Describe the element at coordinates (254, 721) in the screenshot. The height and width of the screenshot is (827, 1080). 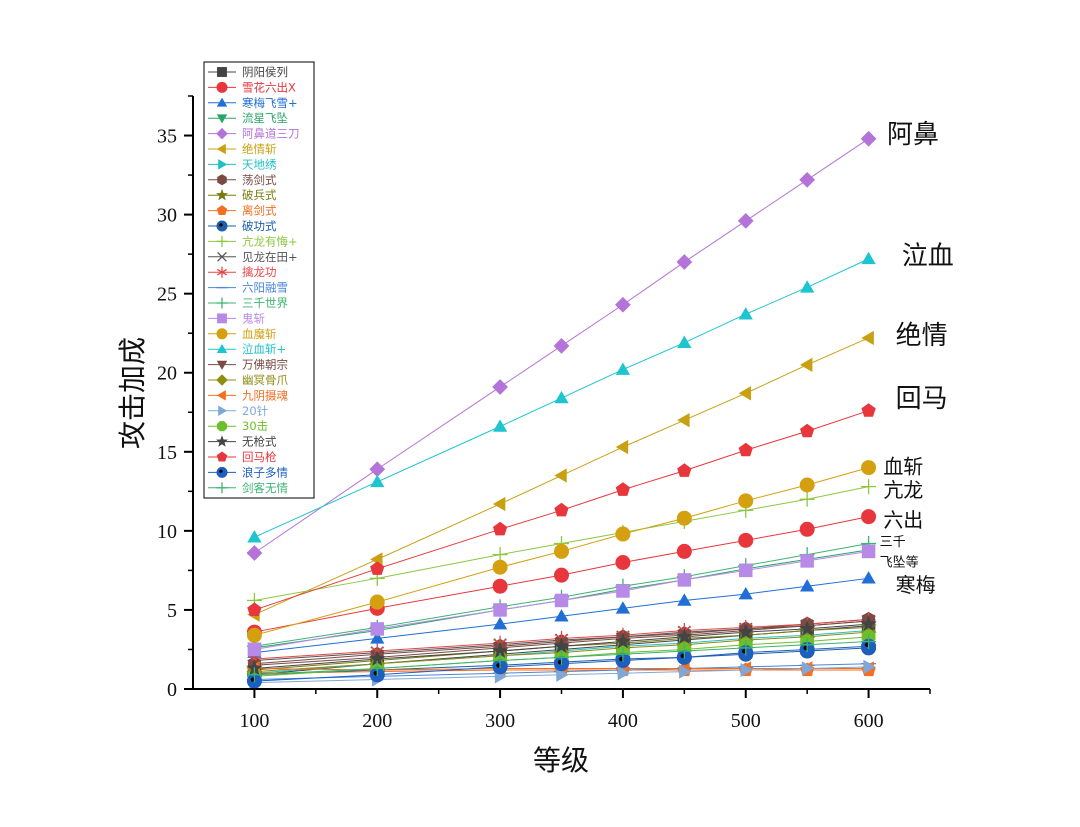
I see `x-tick-label: 100` at that location.